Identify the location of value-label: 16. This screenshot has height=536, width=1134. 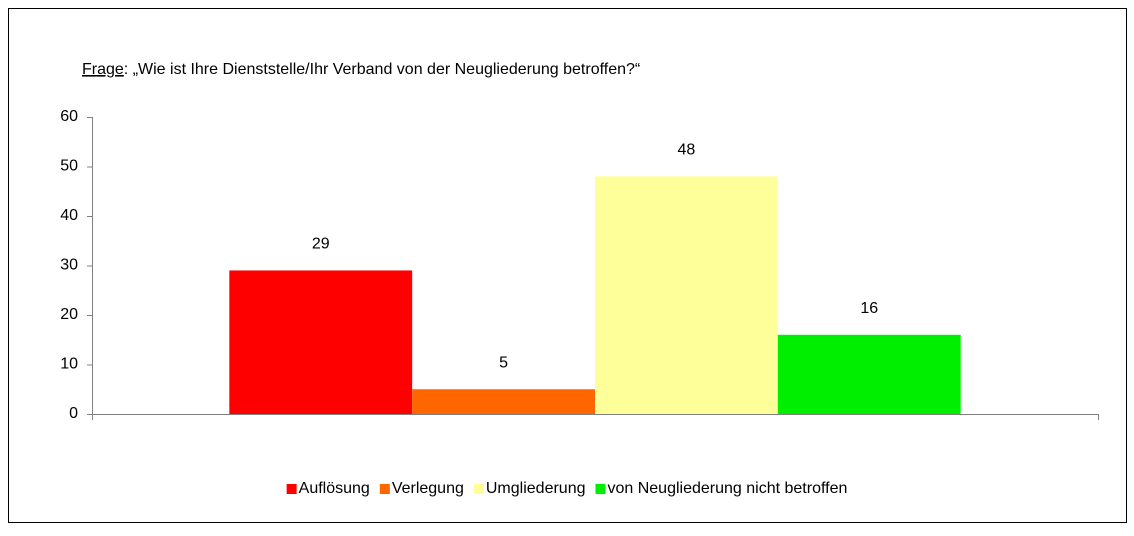
(869, 308).